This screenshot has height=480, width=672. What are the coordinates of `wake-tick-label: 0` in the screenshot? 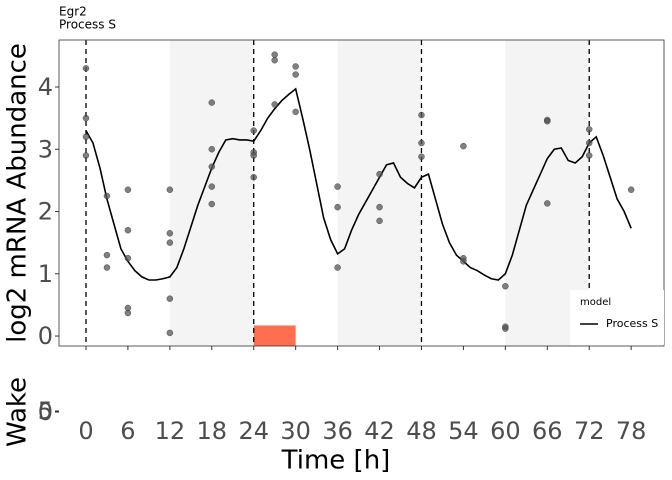 It's located at (45, 412).